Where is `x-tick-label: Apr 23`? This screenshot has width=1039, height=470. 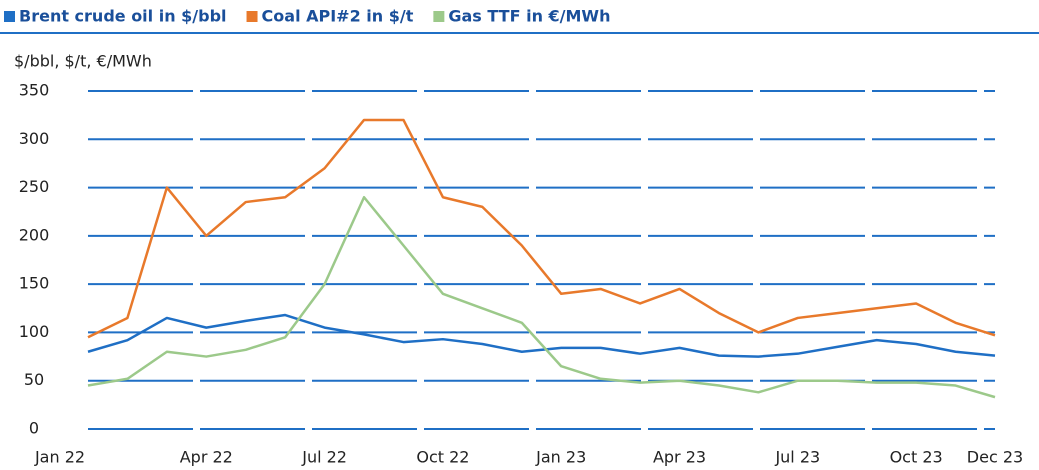 x-tick-label: Apr 23 is located at coordinates (679, 457).